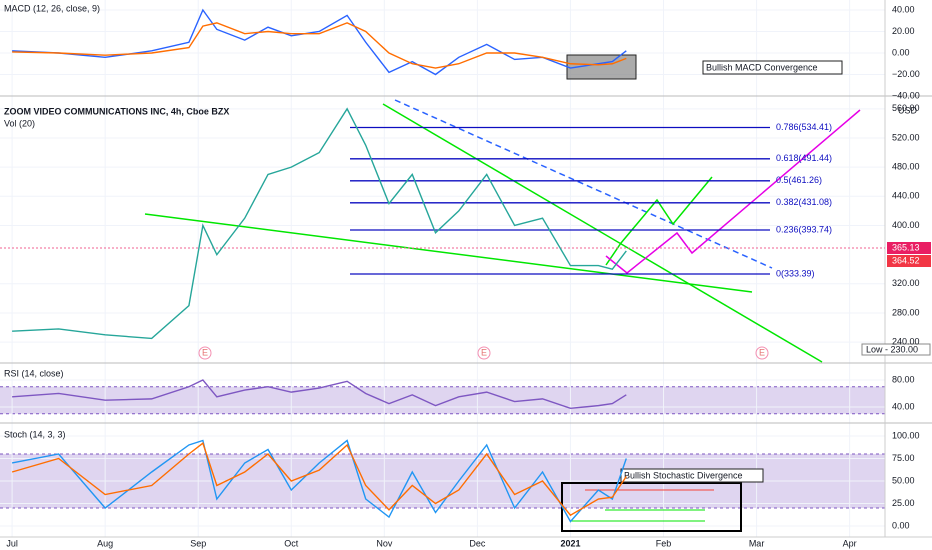 The image size is (932, 550). I want to click on x-tick-label: Nov, so click(384, 543).